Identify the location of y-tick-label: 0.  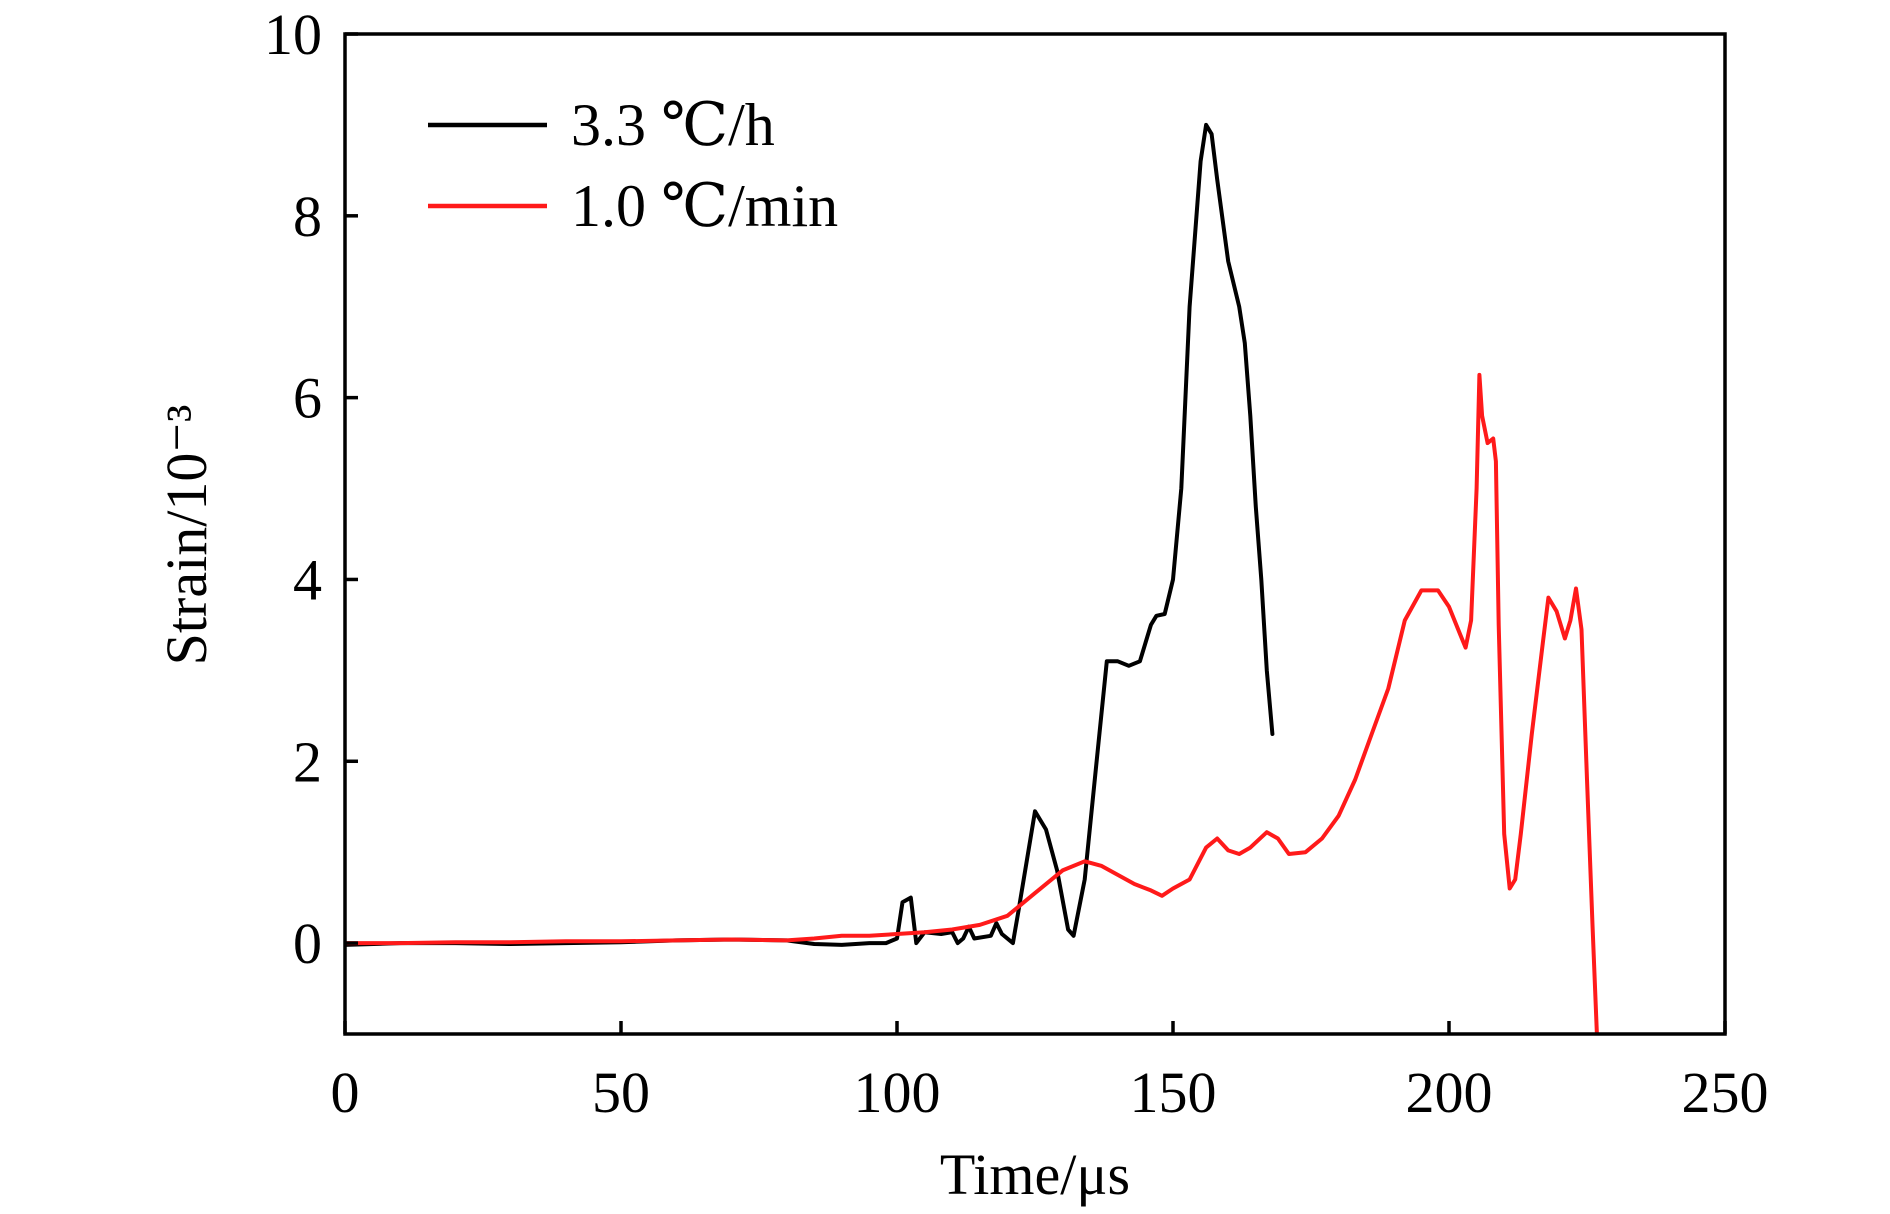
(307, 943).